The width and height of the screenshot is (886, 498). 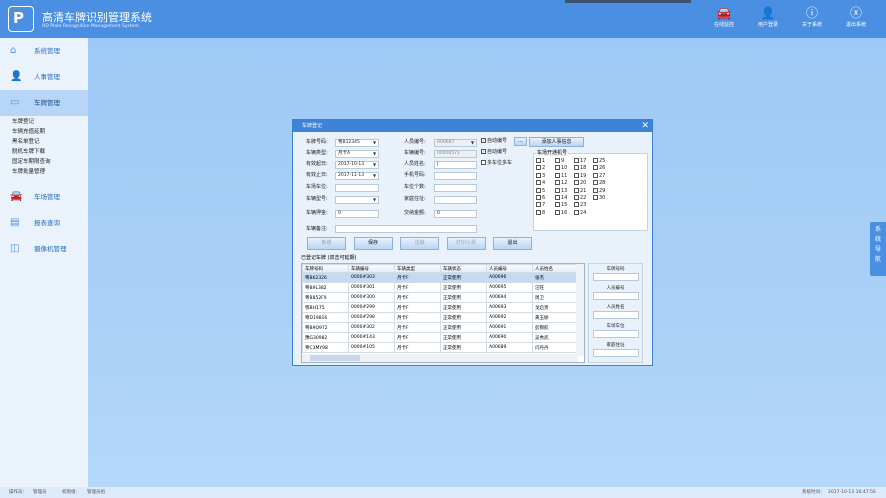 I want to click on table-row: 鄂BH175 0000#299 月卡F 正常使用 A00693 戈启贵, so click(x=440, y=307).